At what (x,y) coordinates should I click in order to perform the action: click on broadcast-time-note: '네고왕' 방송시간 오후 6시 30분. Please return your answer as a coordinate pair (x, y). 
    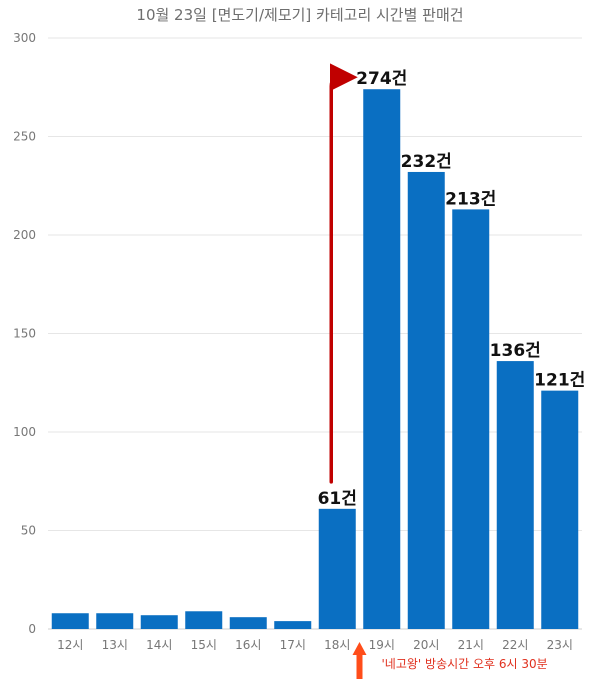
    Looking at the image, I should click on (465, 664).